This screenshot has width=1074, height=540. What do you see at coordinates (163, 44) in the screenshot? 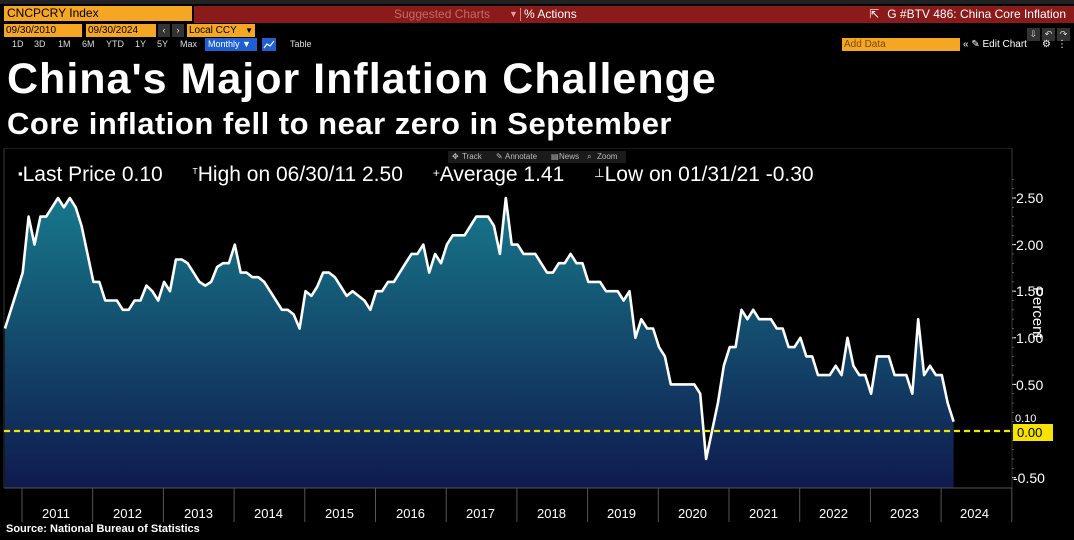
I see `period-5y: 5Y` at bounding box center [163, 44].